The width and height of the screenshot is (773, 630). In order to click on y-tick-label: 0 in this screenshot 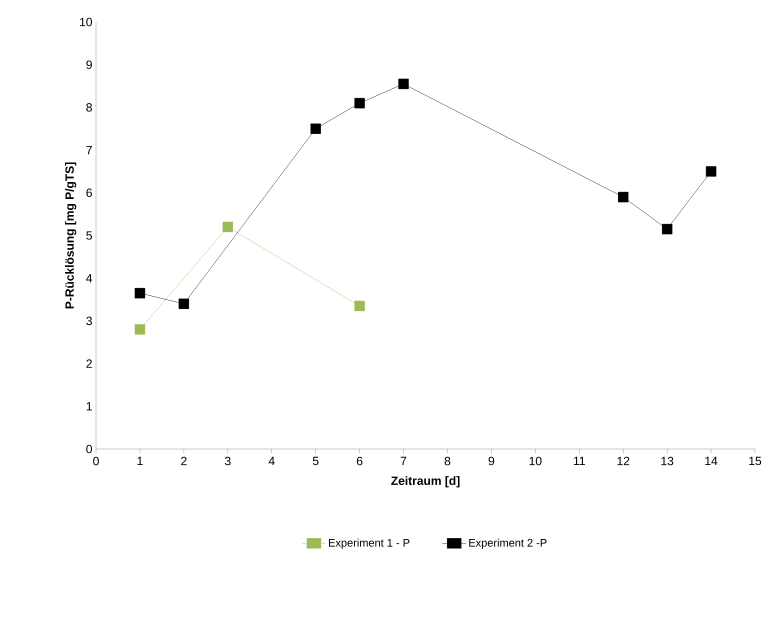, I will do `click(89, 449)`.